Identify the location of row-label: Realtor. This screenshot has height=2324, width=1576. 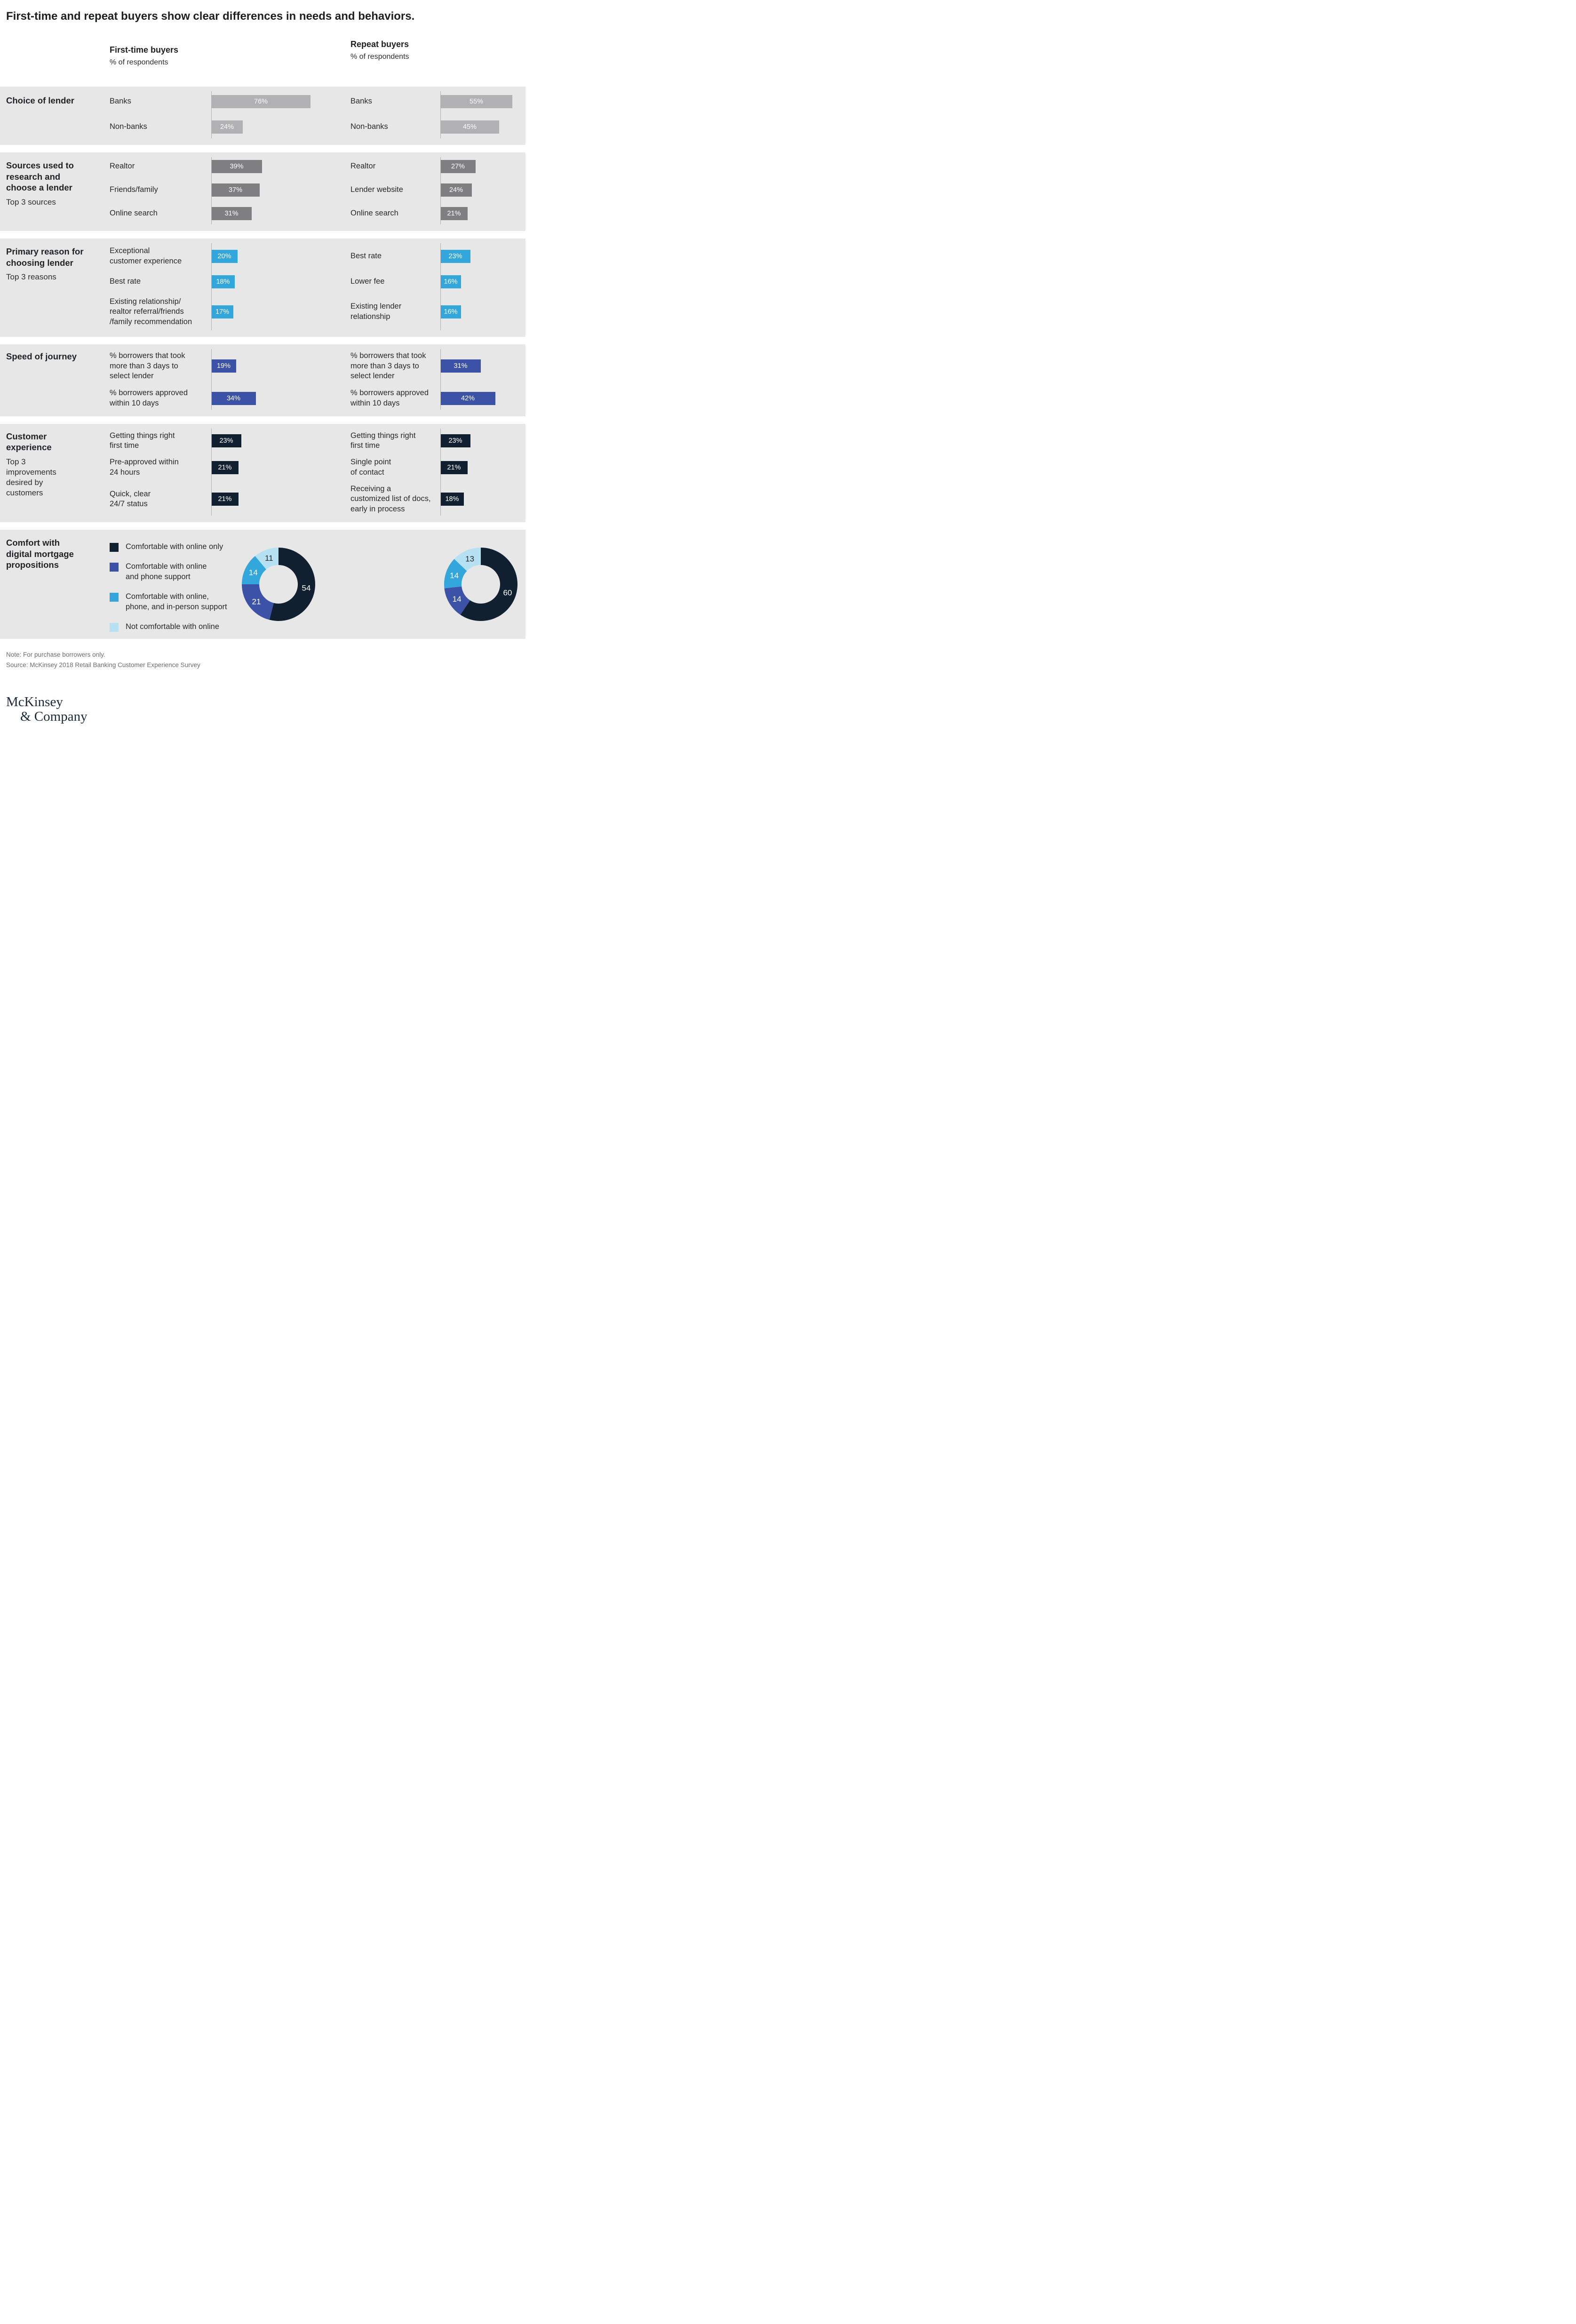
(363, 166).